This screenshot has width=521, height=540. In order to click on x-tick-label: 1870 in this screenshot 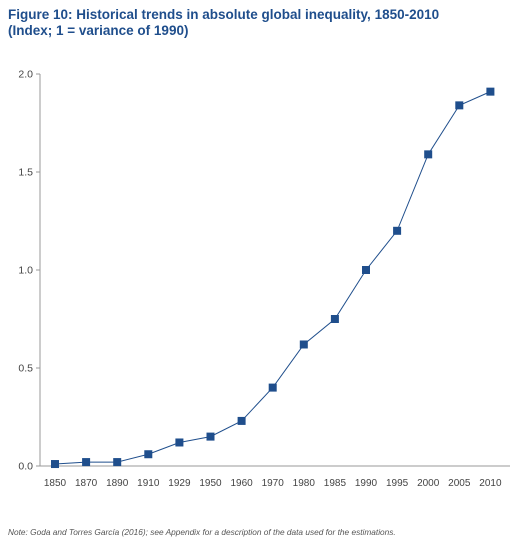, I will do `click(86, 483)`.